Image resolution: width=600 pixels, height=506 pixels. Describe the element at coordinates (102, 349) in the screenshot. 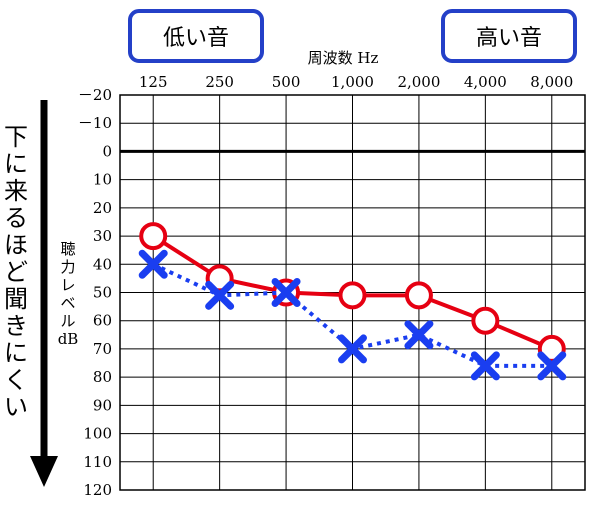

I see `y-tick-label: 70` at that location.